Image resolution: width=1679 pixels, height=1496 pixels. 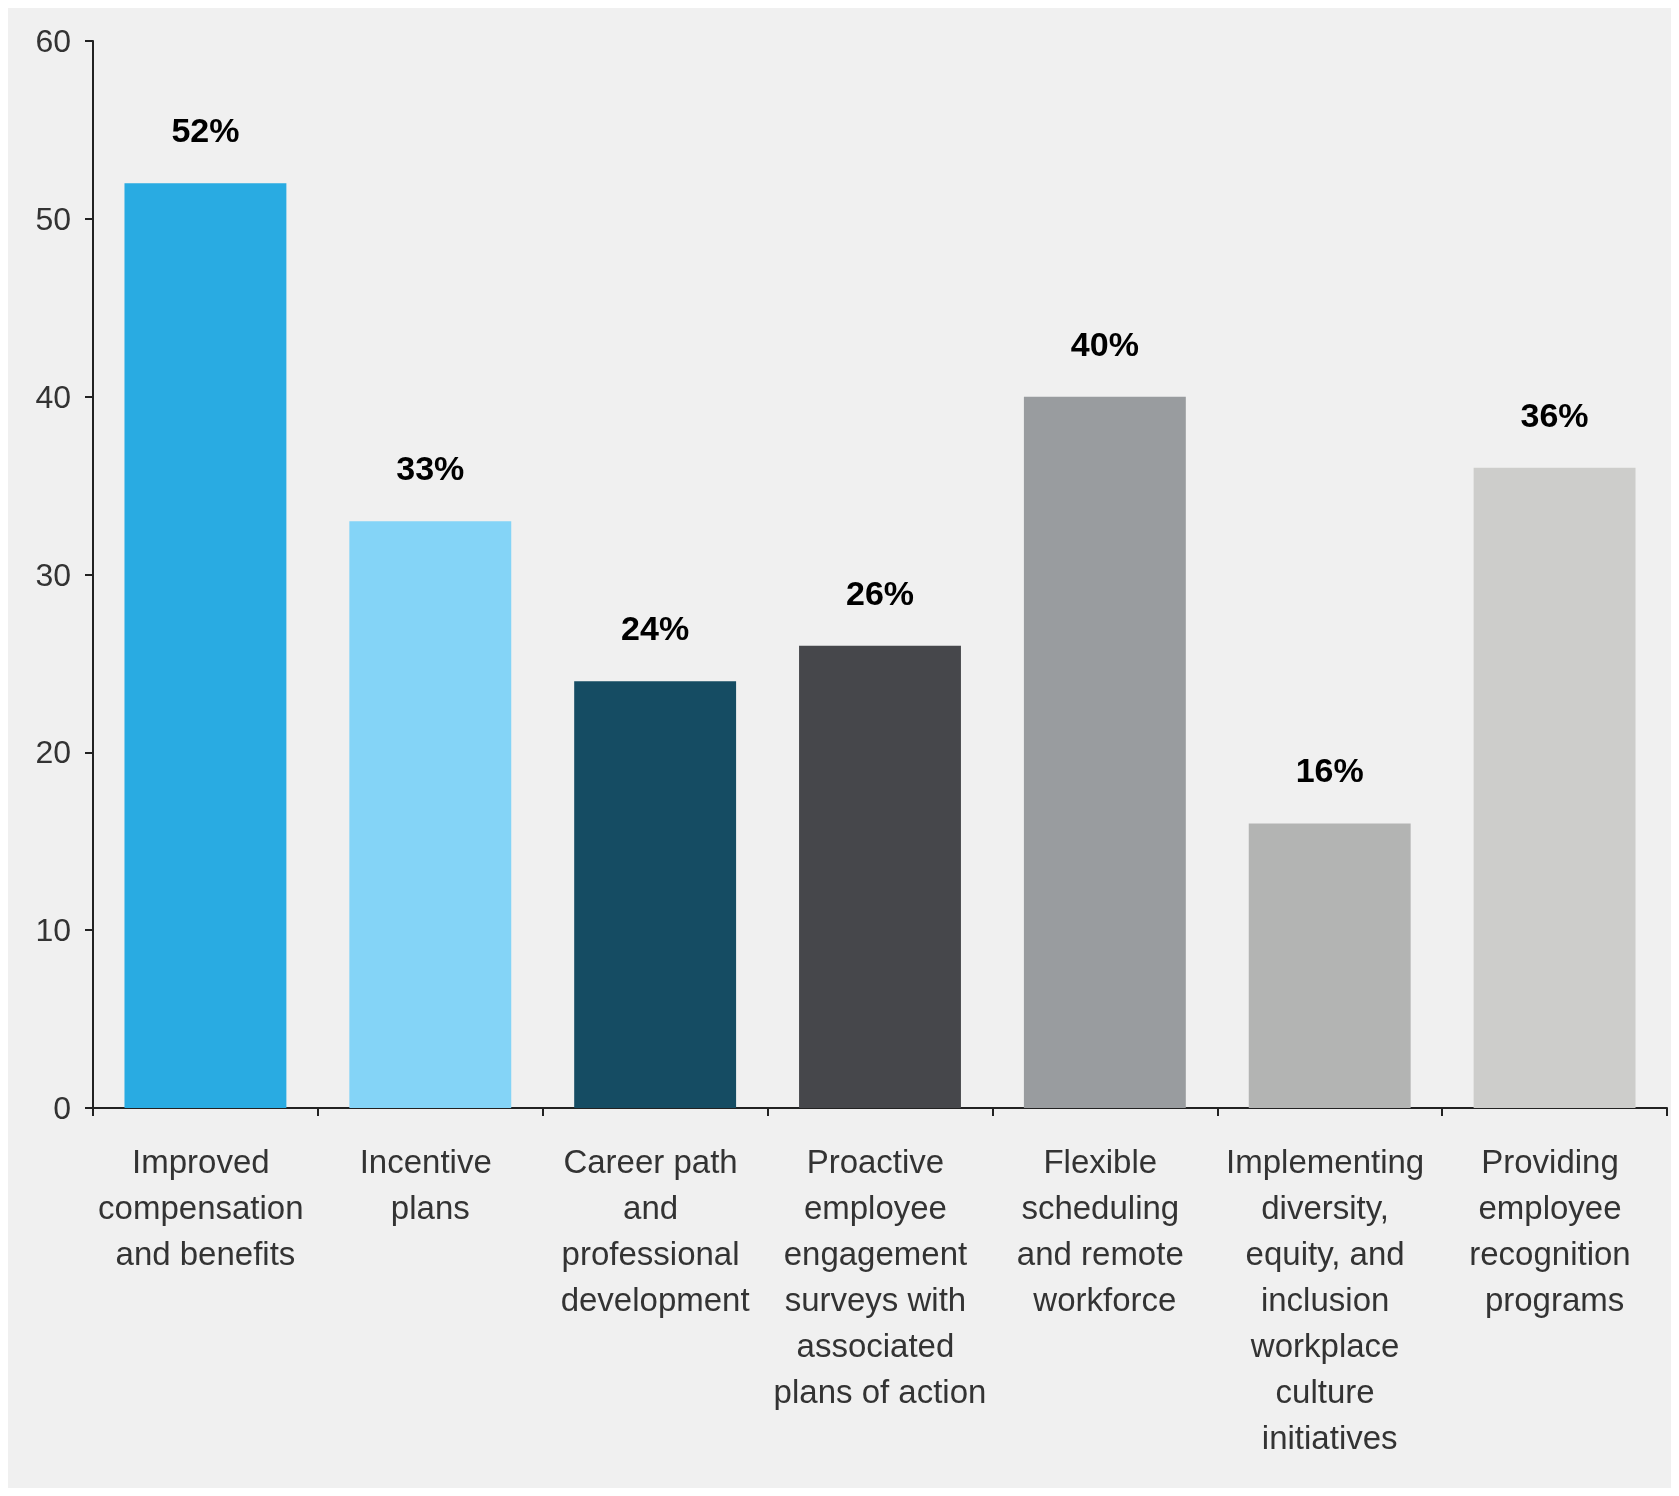 What do you see at coordinates (655, 1230) in the screenshot?
I see `x-tick-label: Career path and professional development` at bounding box center [655, 1230].